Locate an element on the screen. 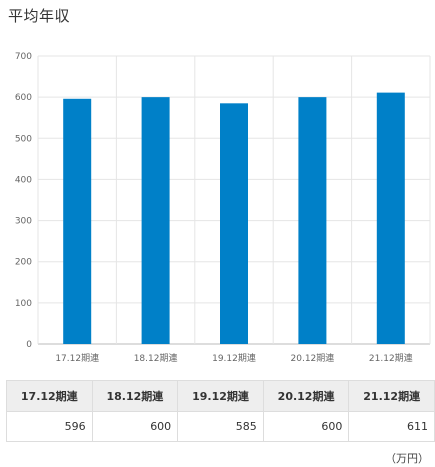  y-tick-label: 600 is located at coordinates (23, 98).